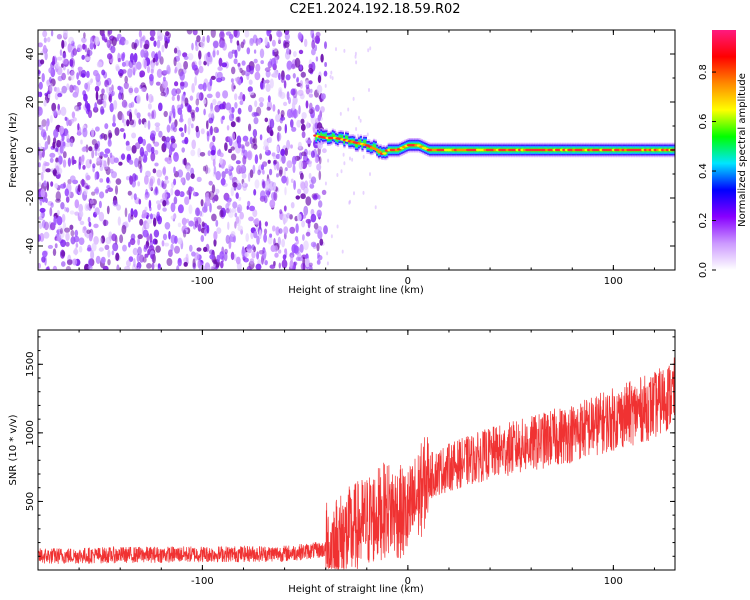  I want to click on snr-x-tick-label: -100, so click(202, 581).